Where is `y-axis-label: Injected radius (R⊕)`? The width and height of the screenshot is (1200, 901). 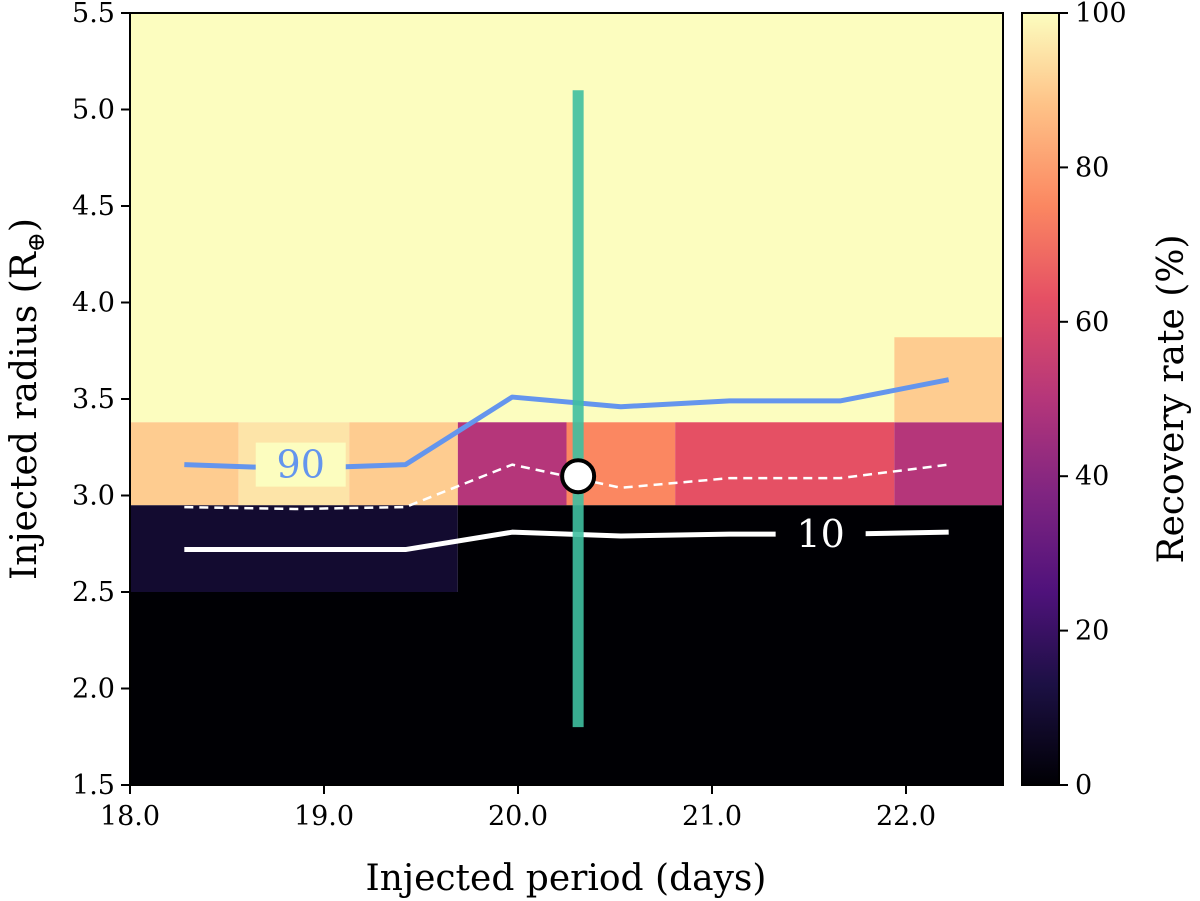
y-axis-label: Injected radius (R⊕) is located at coordinates (27, 399).